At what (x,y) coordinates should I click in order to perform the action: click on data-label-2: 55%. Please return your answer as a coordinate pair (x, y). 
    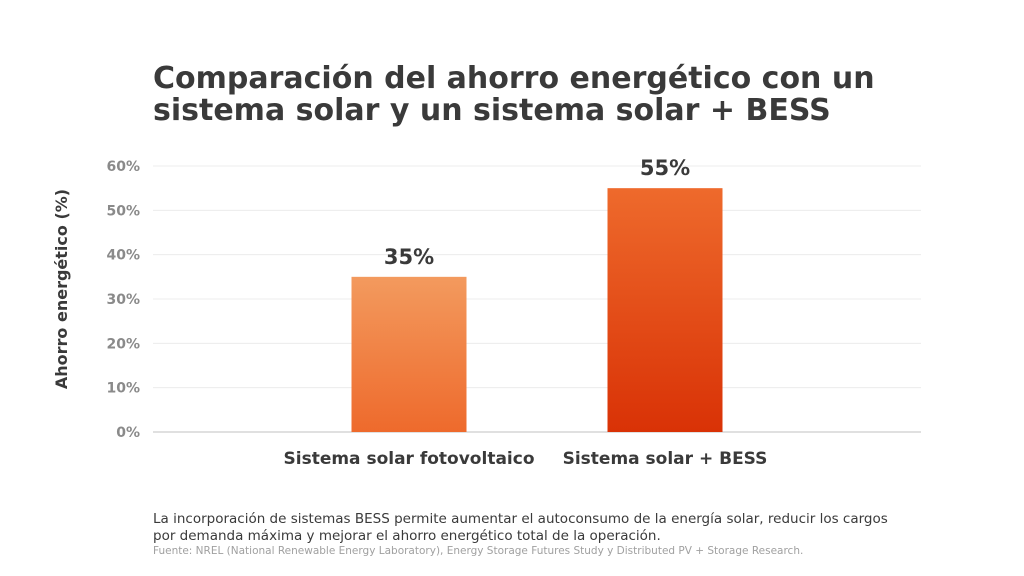
    Looking at the image, I should click on (665, 168).